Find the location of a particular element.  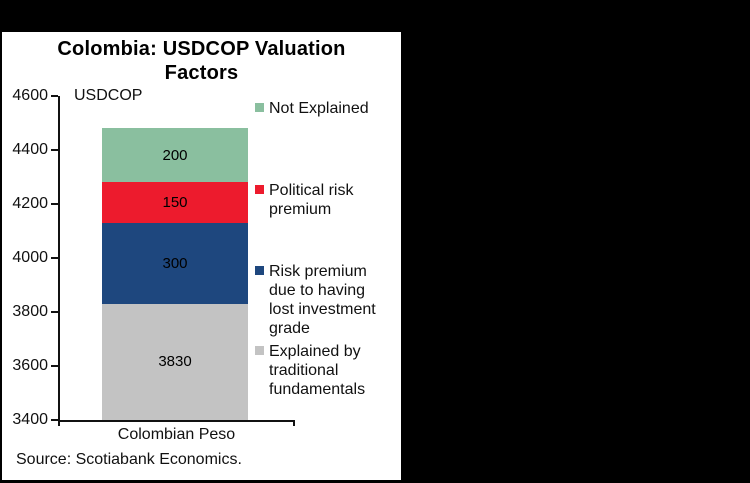

x-axis-line is located at coordinates (176, 421).